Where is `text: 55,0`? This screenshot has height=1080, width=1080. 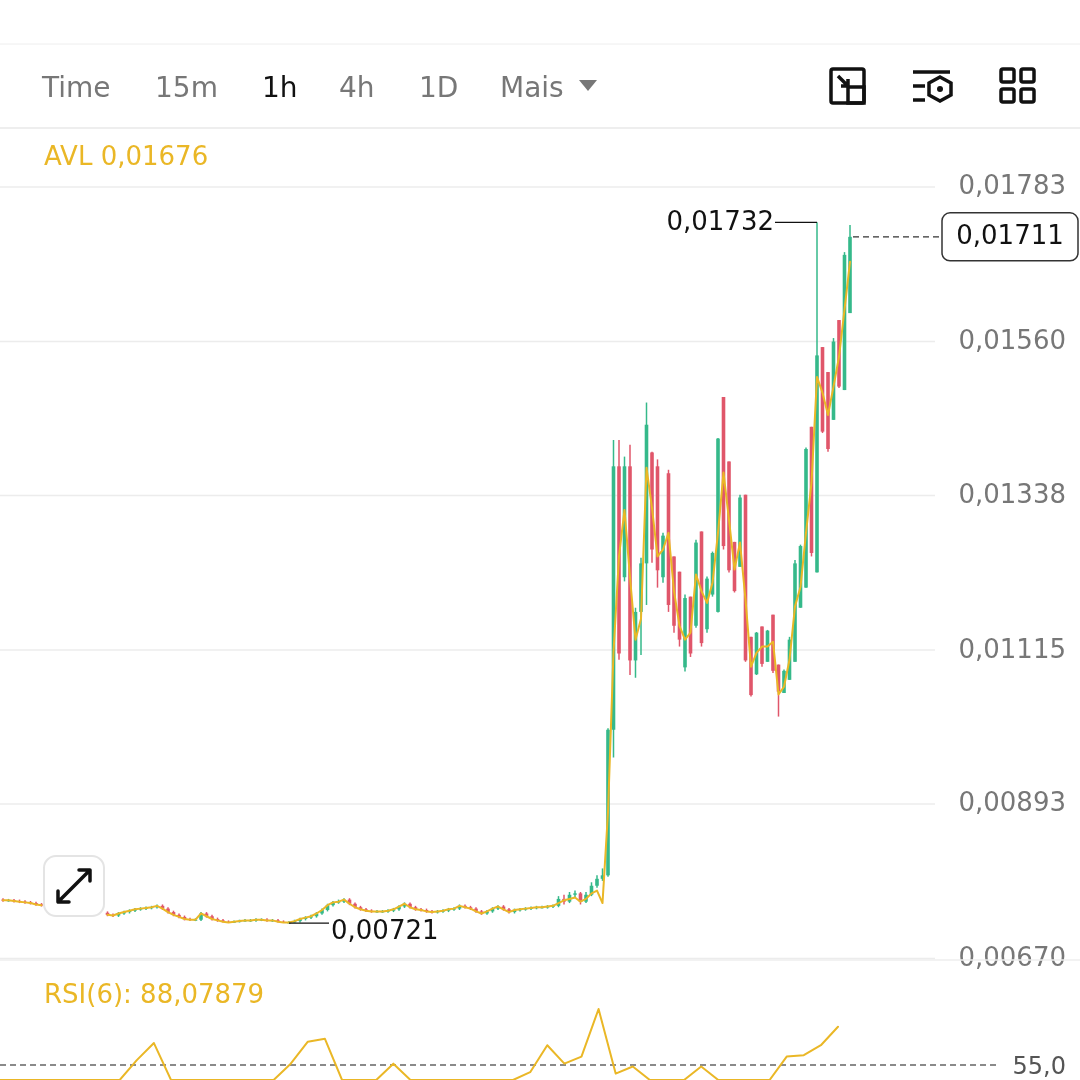 text: 55,0 is located at coordinates (1039, 1066).